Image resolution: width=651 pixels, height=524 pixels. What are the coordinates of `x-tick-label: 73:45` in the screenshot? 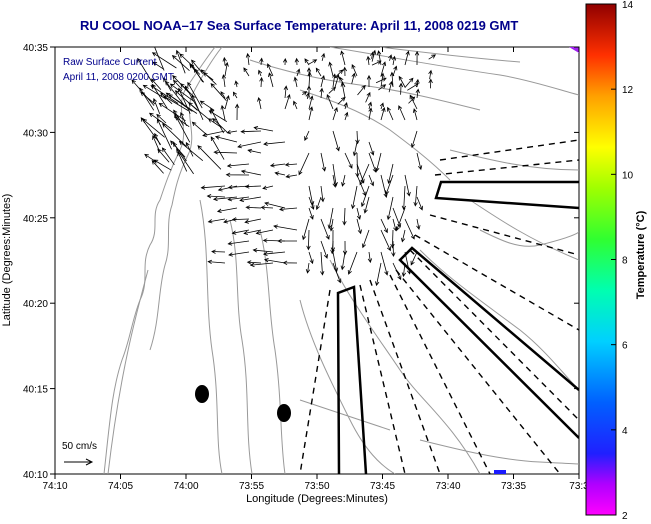 It's located at (382, 486).